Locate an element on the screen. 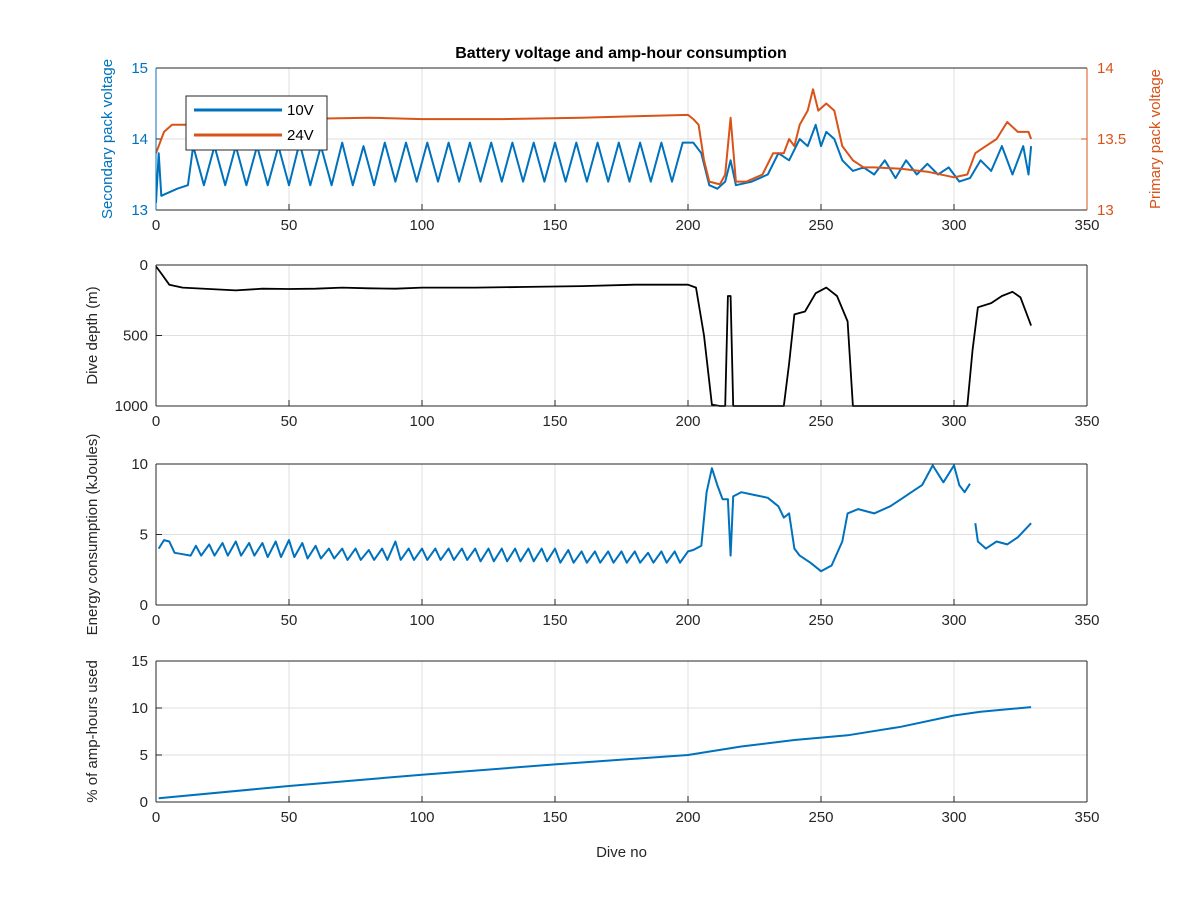 This screenshot has width=1200, height=900. y-axis-label: Secondary pack voltage is located at coordinates (107, 139).